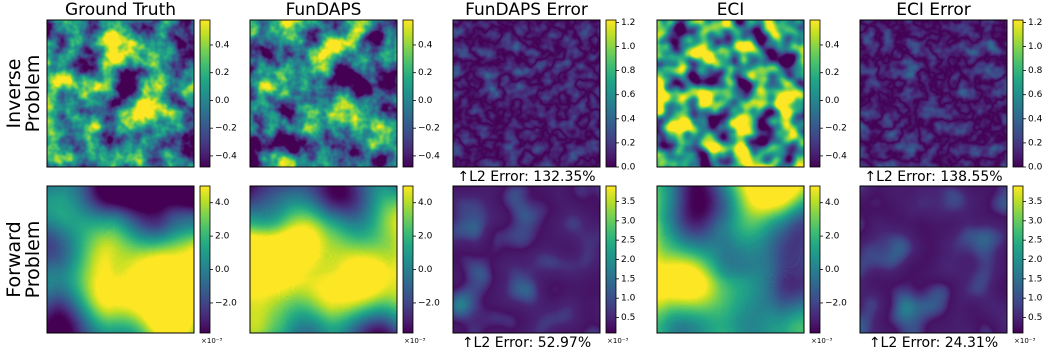 The image size is (1052, 356). What do you see at coordinates (14, 259) in the screenshot?
I see `row-label: Forward` at bounding box center [14, 259].